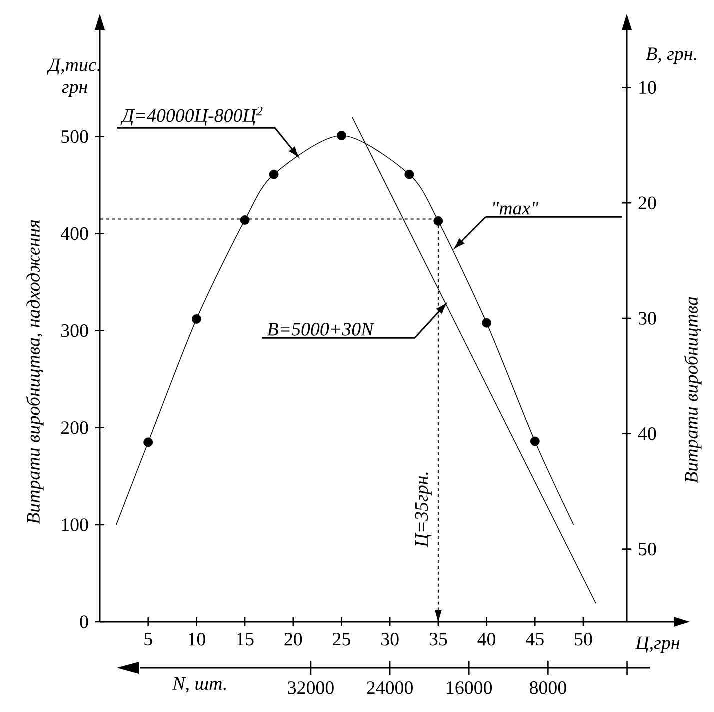 This screenshot has height=712, width=714. Describe the element at coordinates (583, 639) in the screenshot. I see `x-tick-label: 50` at that location.